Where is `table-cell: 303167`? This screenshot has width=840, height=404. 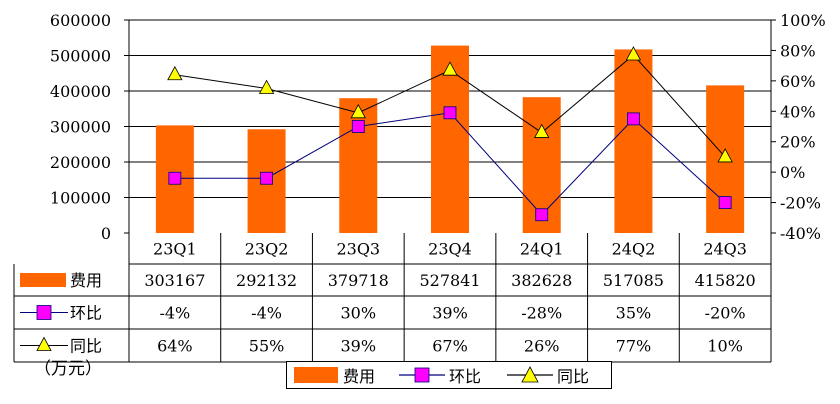
table-cell: 303167 is located at coordinates (174, 280).